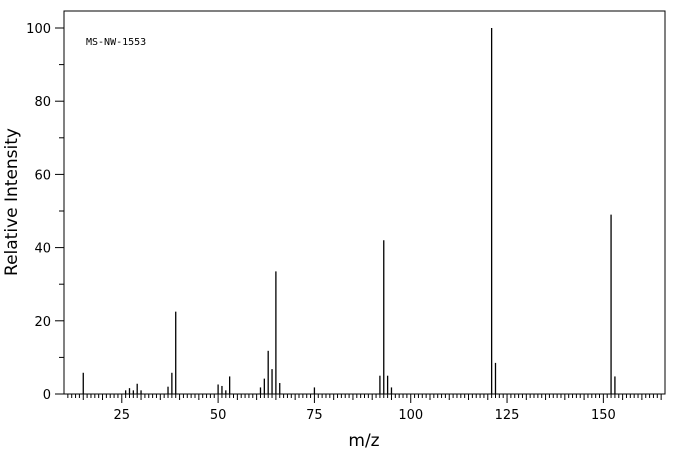 The image size is (676, 455). I want to click on y-axis-ticks: 0 20 40 60 80 100, so click(45, 212).